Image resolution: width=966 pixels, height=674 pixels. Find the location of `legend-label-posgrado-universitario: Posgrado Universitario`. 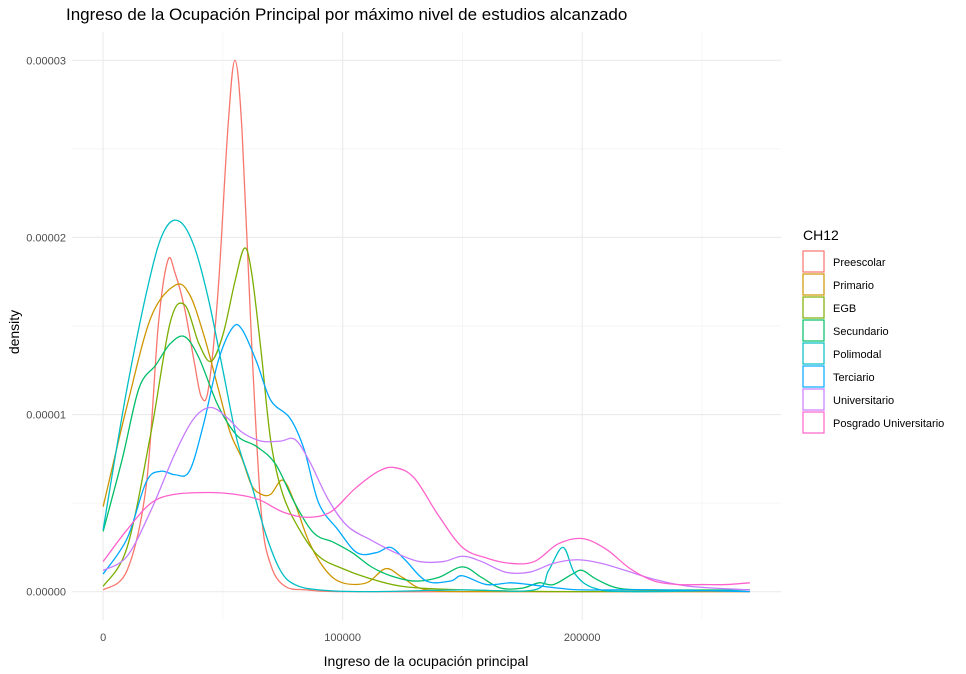

legend-label-posgrado-universitario: Posgrado Universitario is located at coordinates (888, 424).